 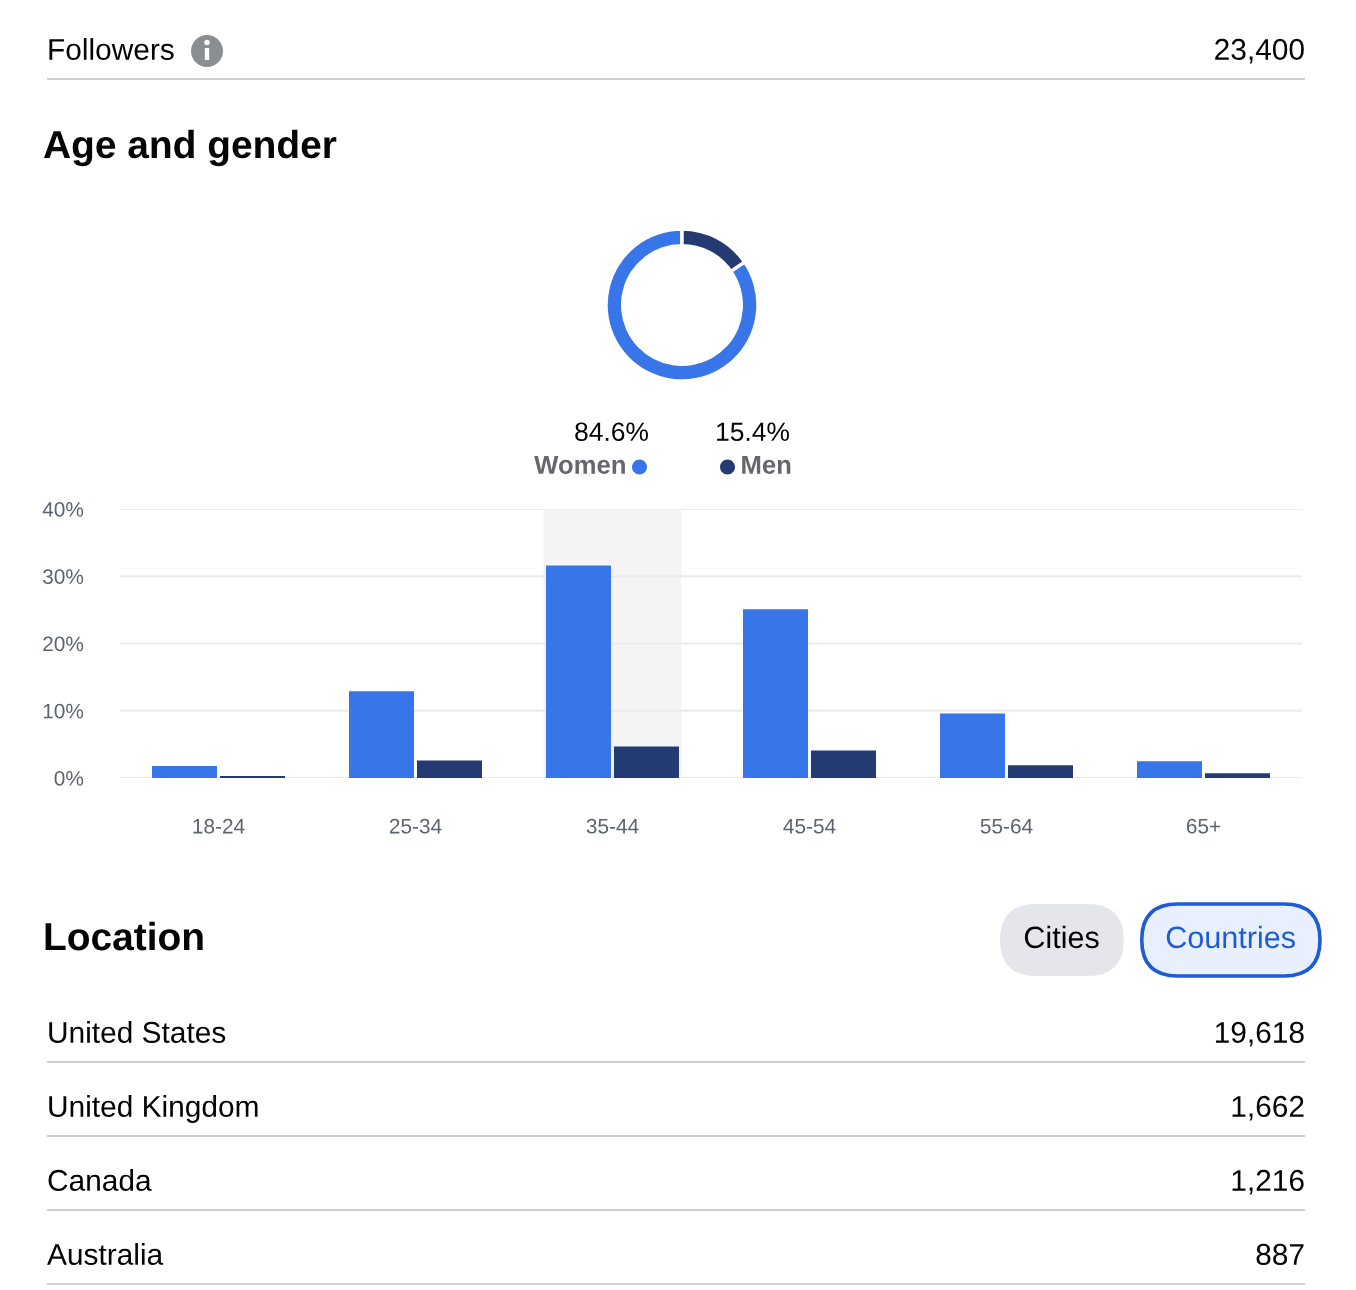 What do you see at coordinates (111, 49) in the screenshot?
I see `category-label: Followers` at bounding box center [111, 49].